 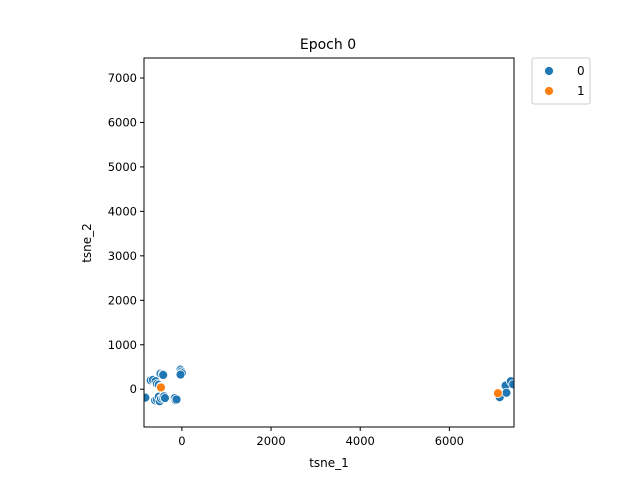 I want to click on x-tick-label: 6000, so click(x=449, y=441).